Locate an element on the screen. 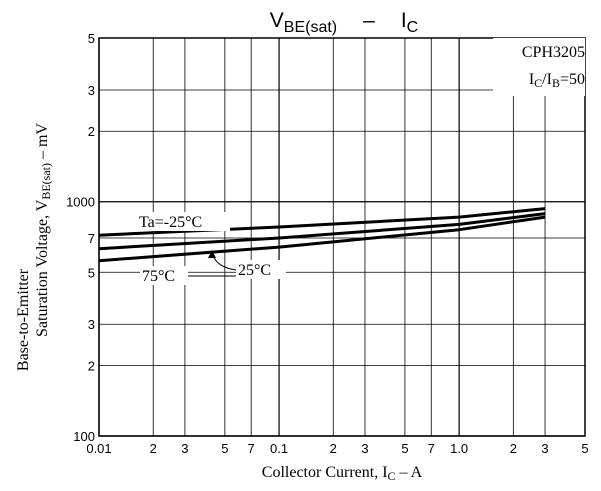  y-axis-label-line1: Base-to-Emitter is located at coordinates (23, 319).